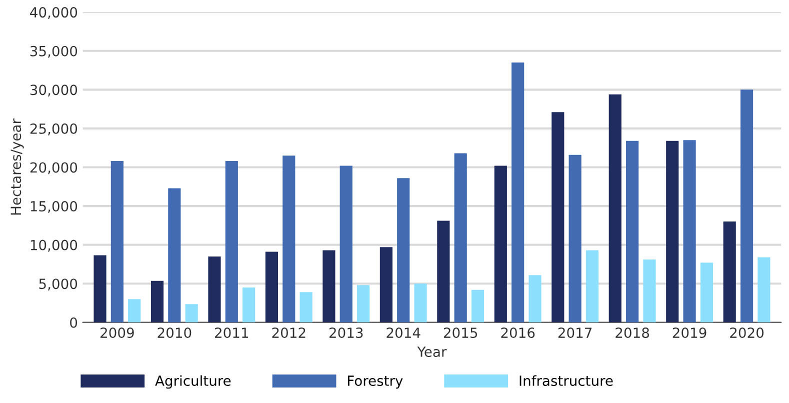 Image resolution: width=789 pixels, height=403 pixels. Describe the element at coordinates (289, 333) in the screenshot. I see `x-tick-label: 2012` at that location.